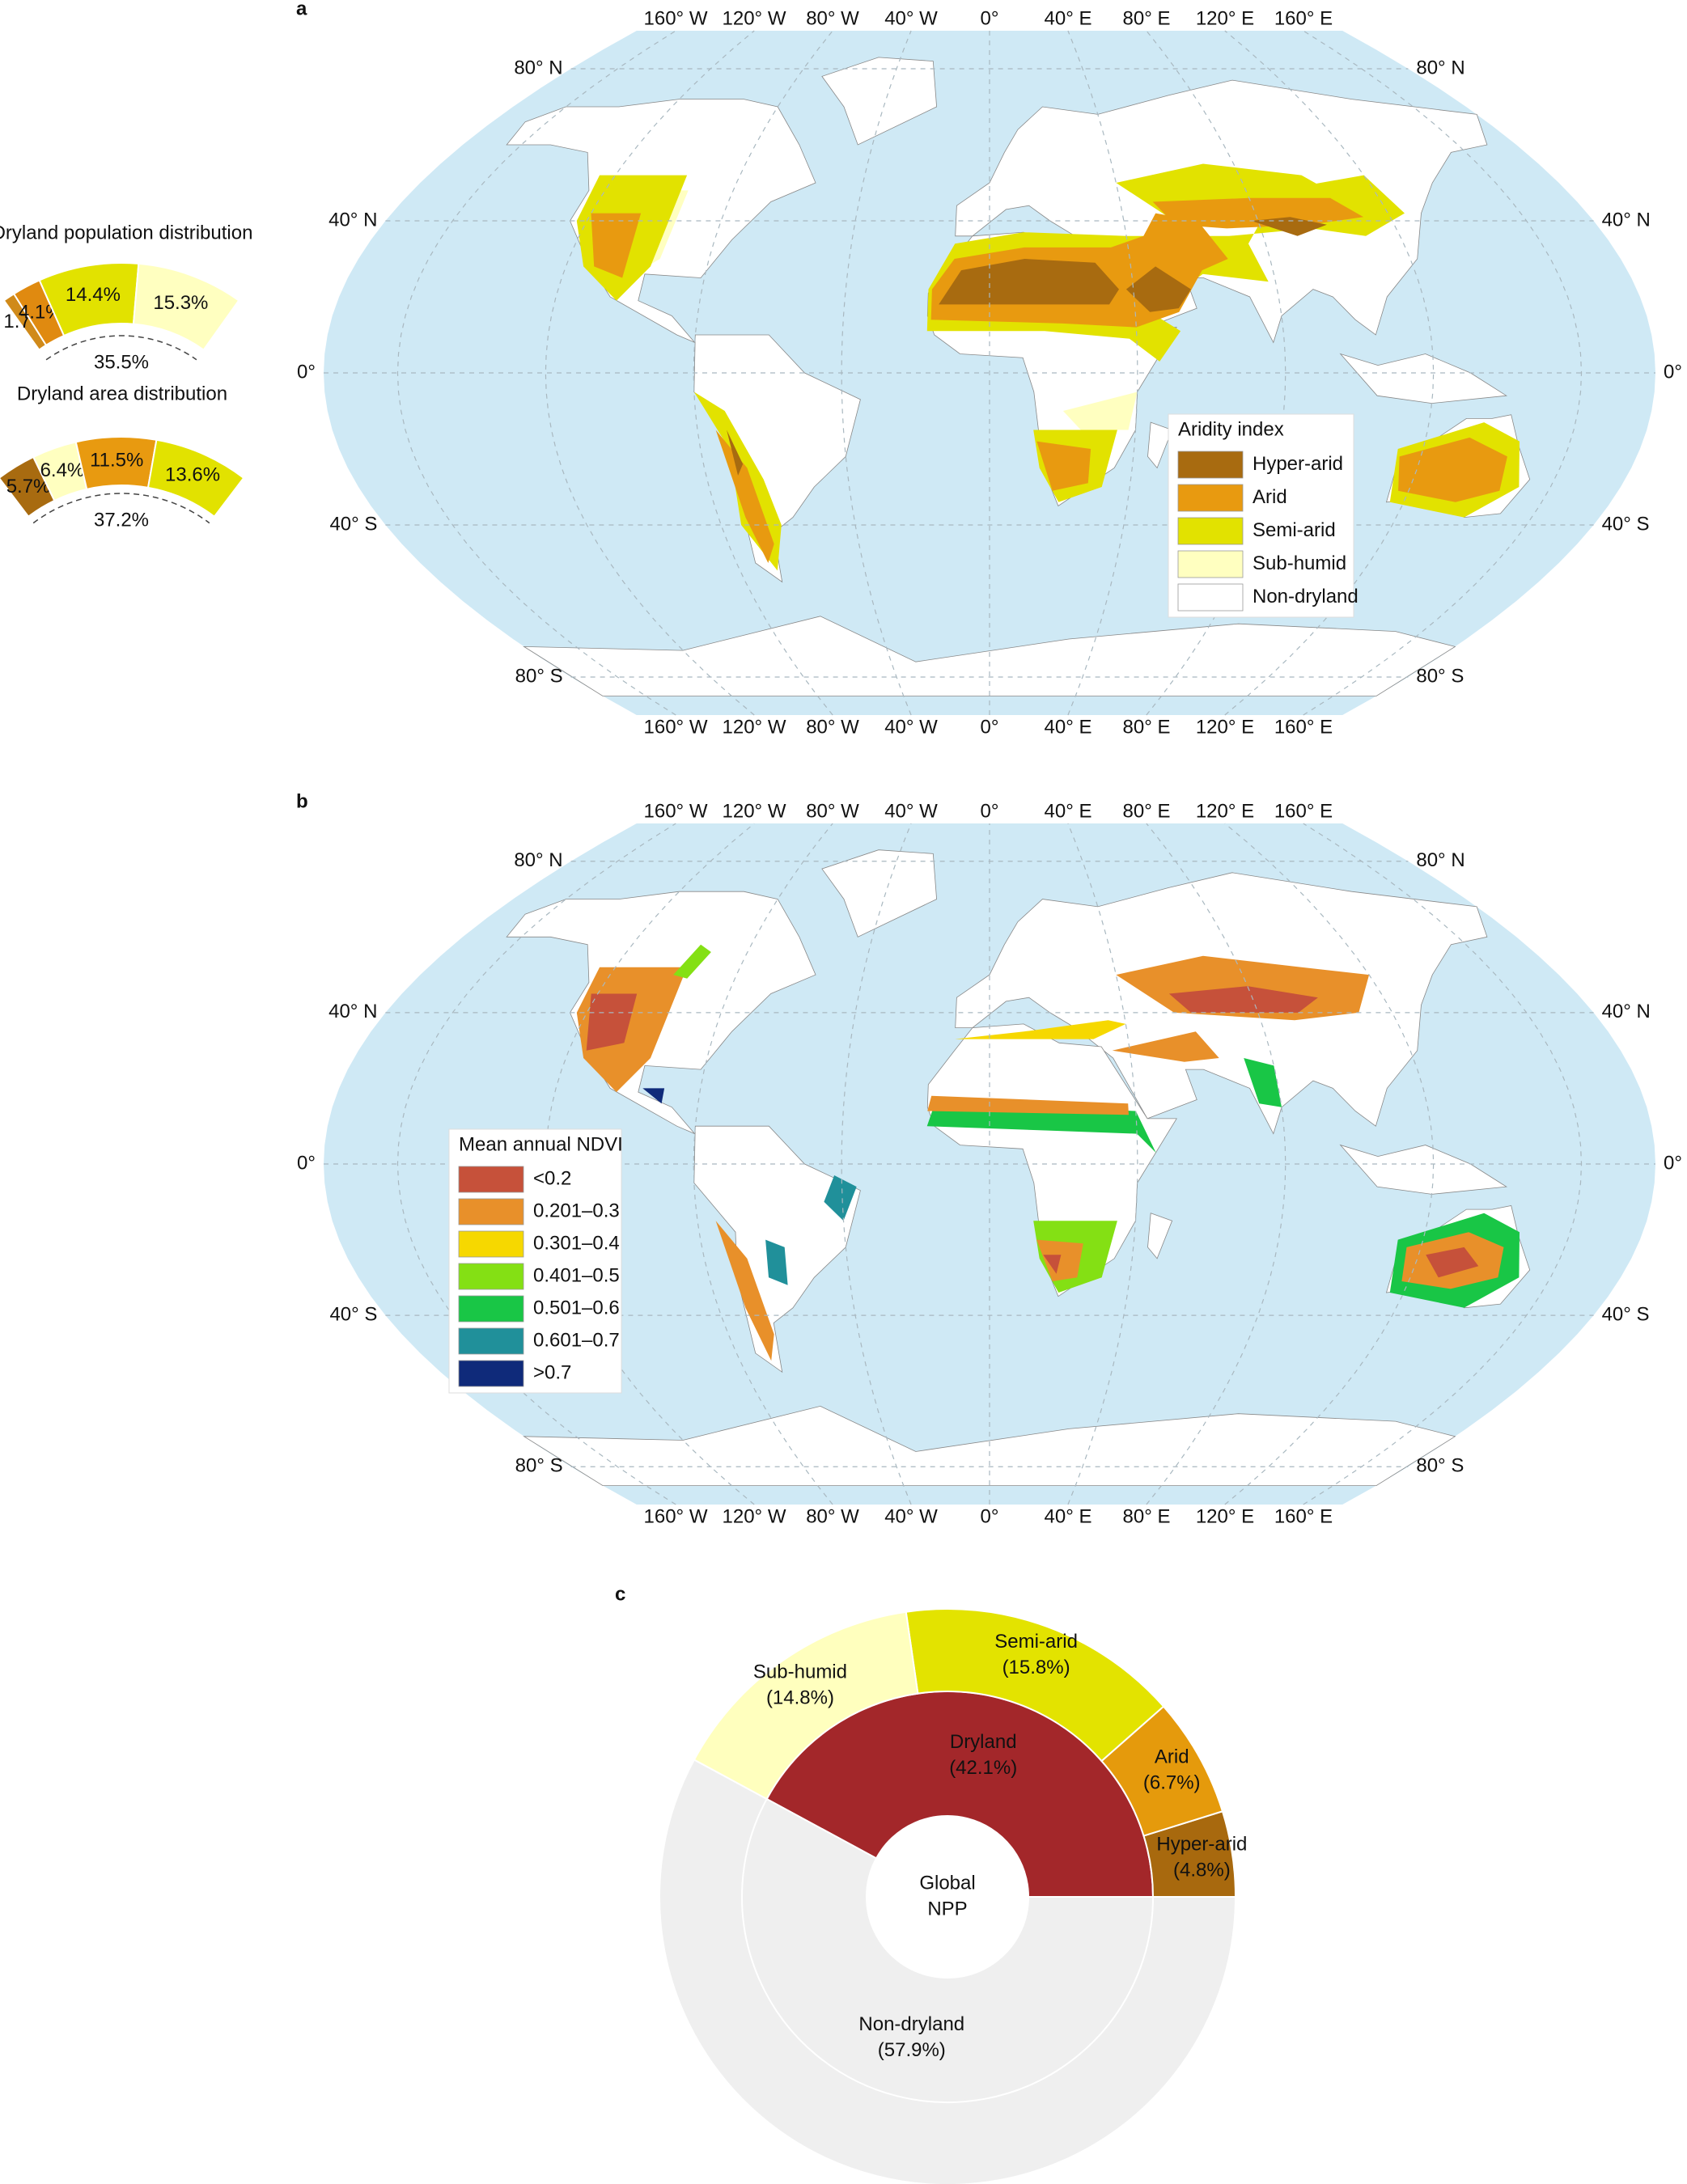  Describe the element at coordinates (947, 1883) in the screenshot. I see `center-label: Global` at that location.